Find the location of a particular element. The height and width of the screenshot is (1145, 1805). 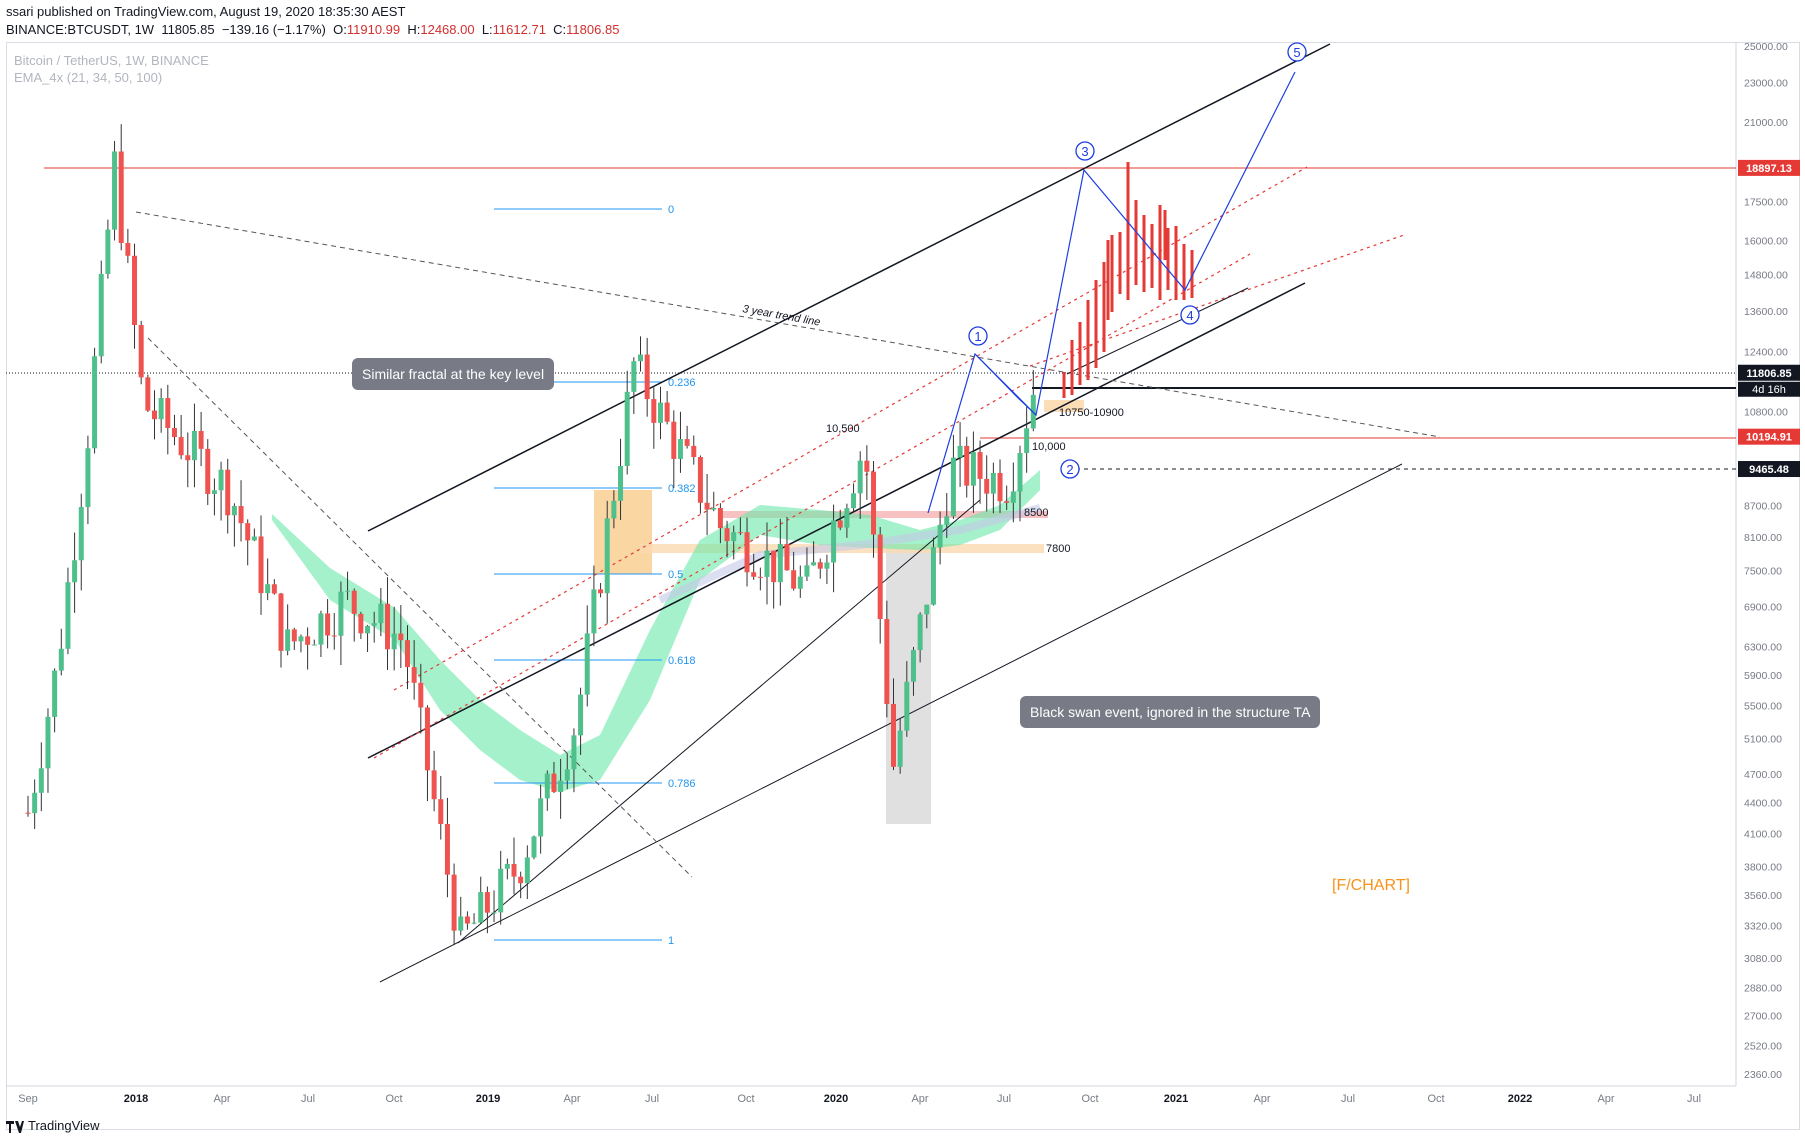

price-tick-16000.00: 16000.00 is located at coordinates (1766, 241).